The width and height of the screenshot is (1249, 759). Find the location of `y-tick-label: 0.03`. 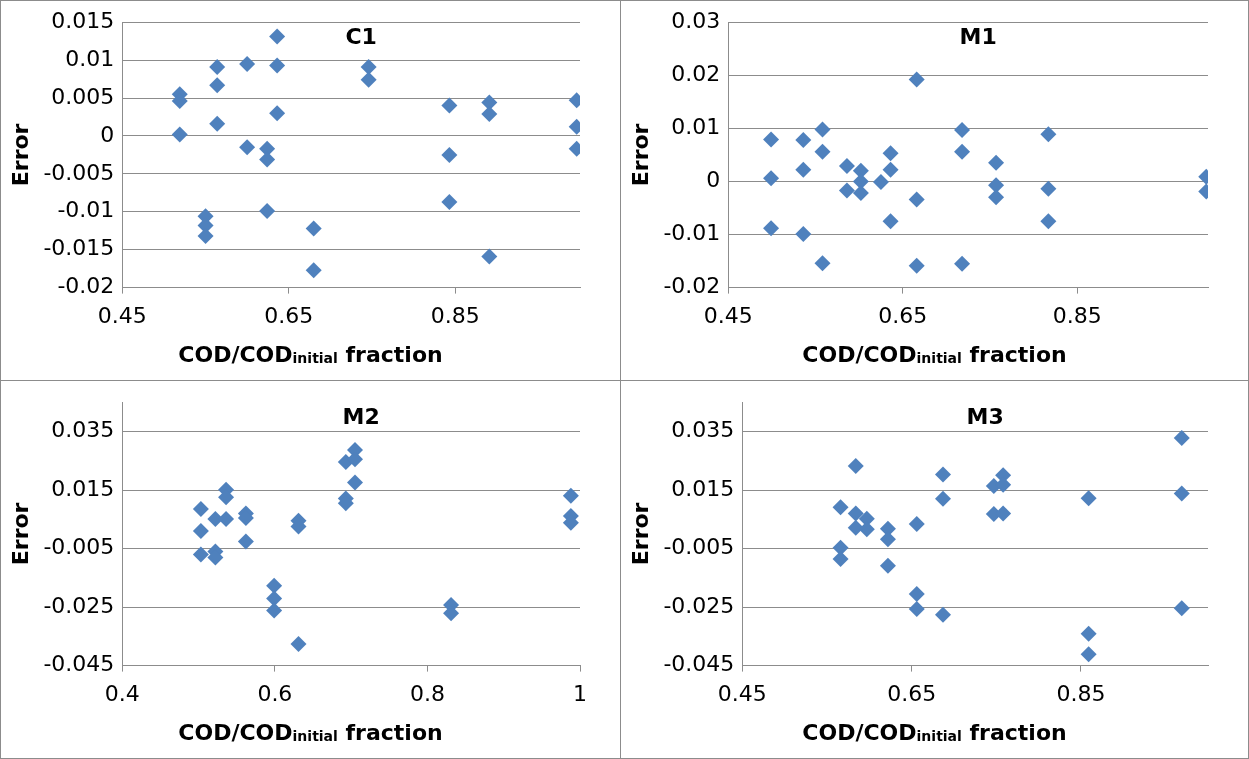

y-tick-label: 0.03 is located at coordinates (696, 20).